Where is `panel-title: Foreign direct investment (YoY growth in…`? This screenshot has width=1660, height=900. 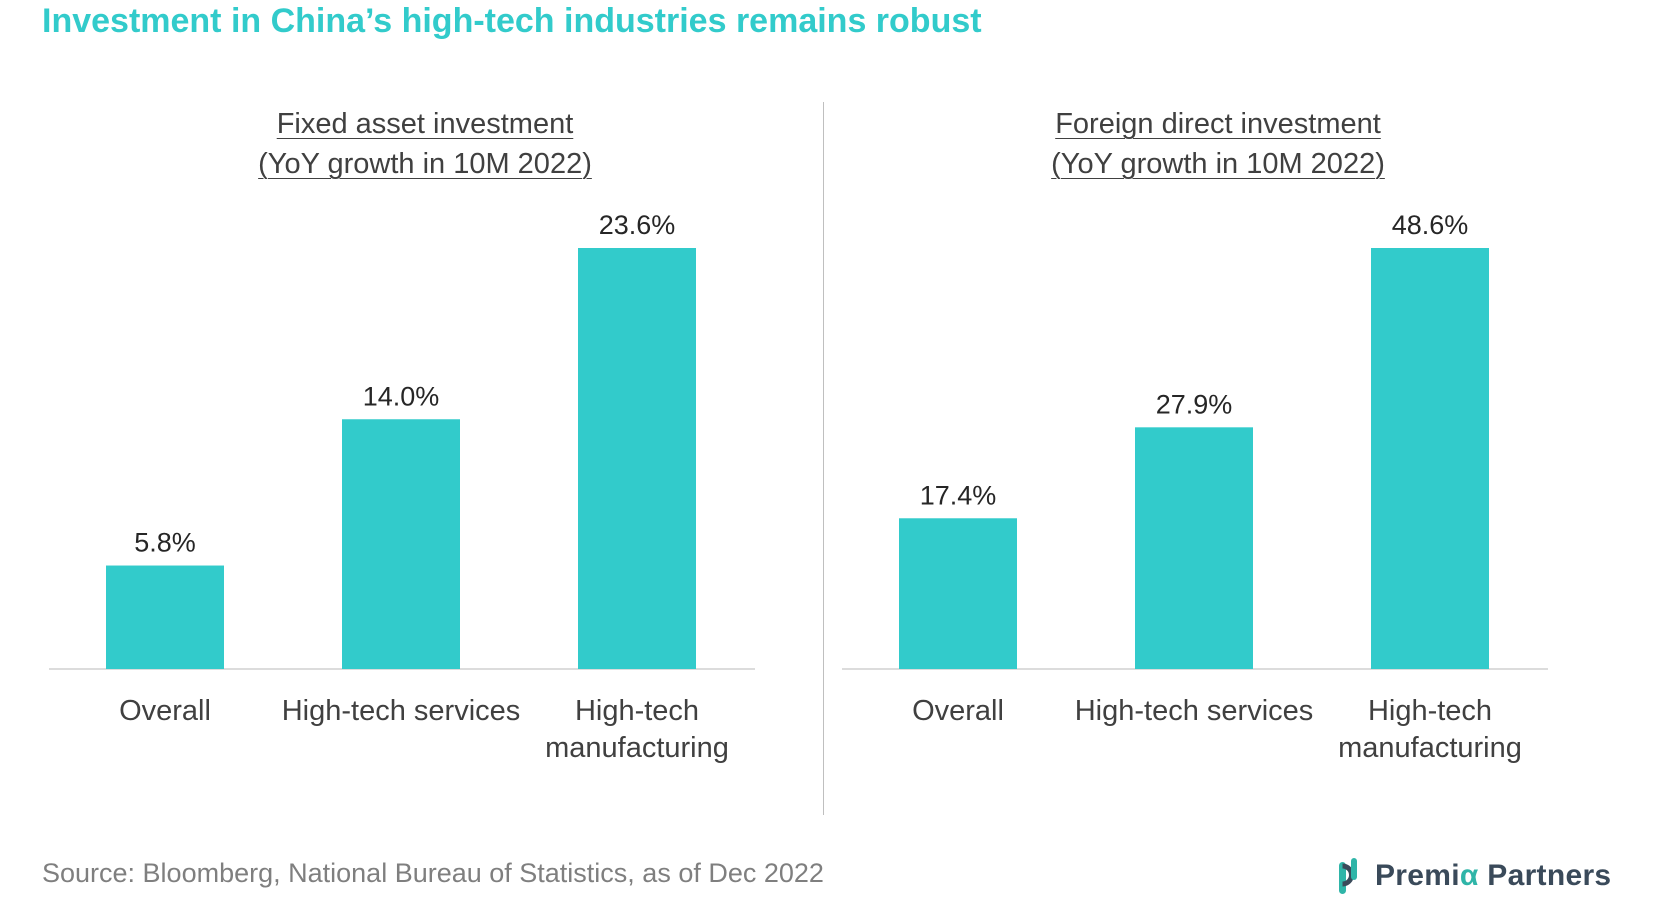 panel-title: Foreign direct investment (YoY growth in… is located at coordinates (1218, 144).